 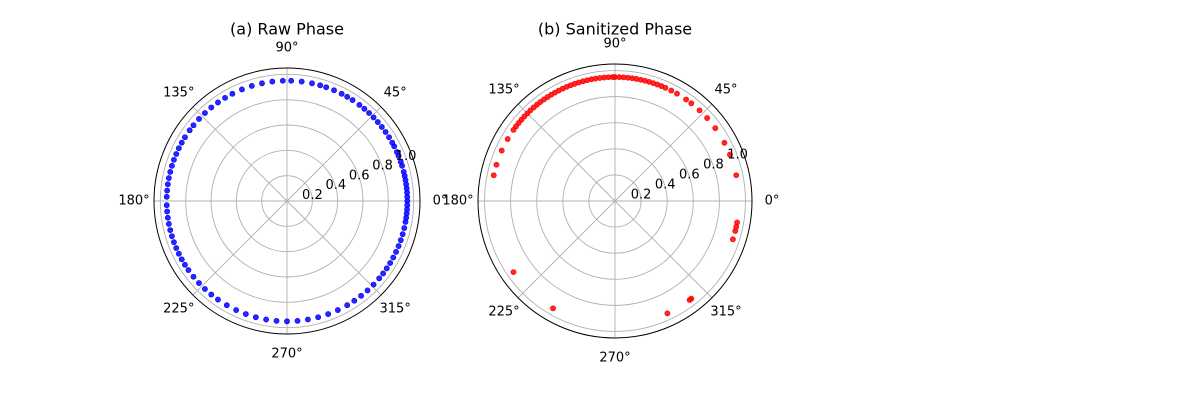 I want to click on angle-tick-label: 225°, so click(x=503, y=312).